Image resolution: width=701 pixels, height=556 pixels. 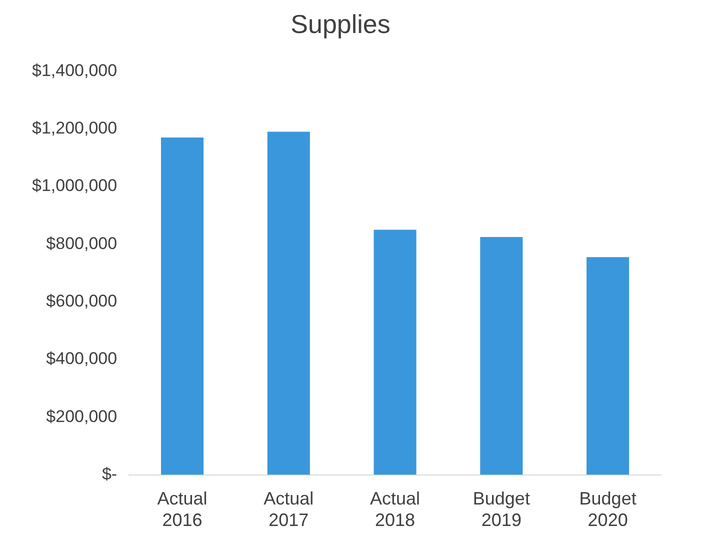 What do you see at coordinates (182, 509) in the screenshot?
I see `x-tick-label: Actual 2016` at bounding box center [182, 509].